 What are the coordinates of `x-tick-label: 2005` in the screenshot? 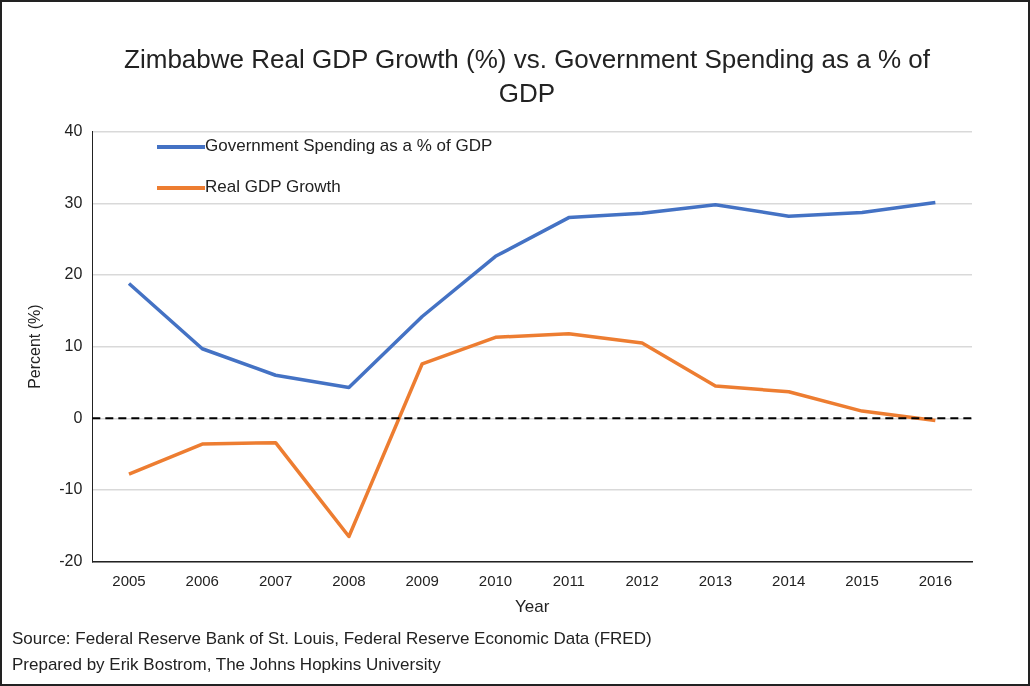 It's located at (129, 580).